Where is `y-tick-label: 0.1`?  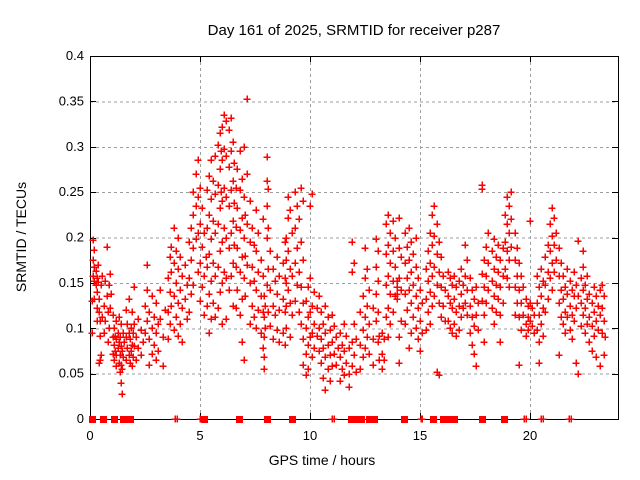
y-tick-label: 0.1 is located at coordinates (75, 327).